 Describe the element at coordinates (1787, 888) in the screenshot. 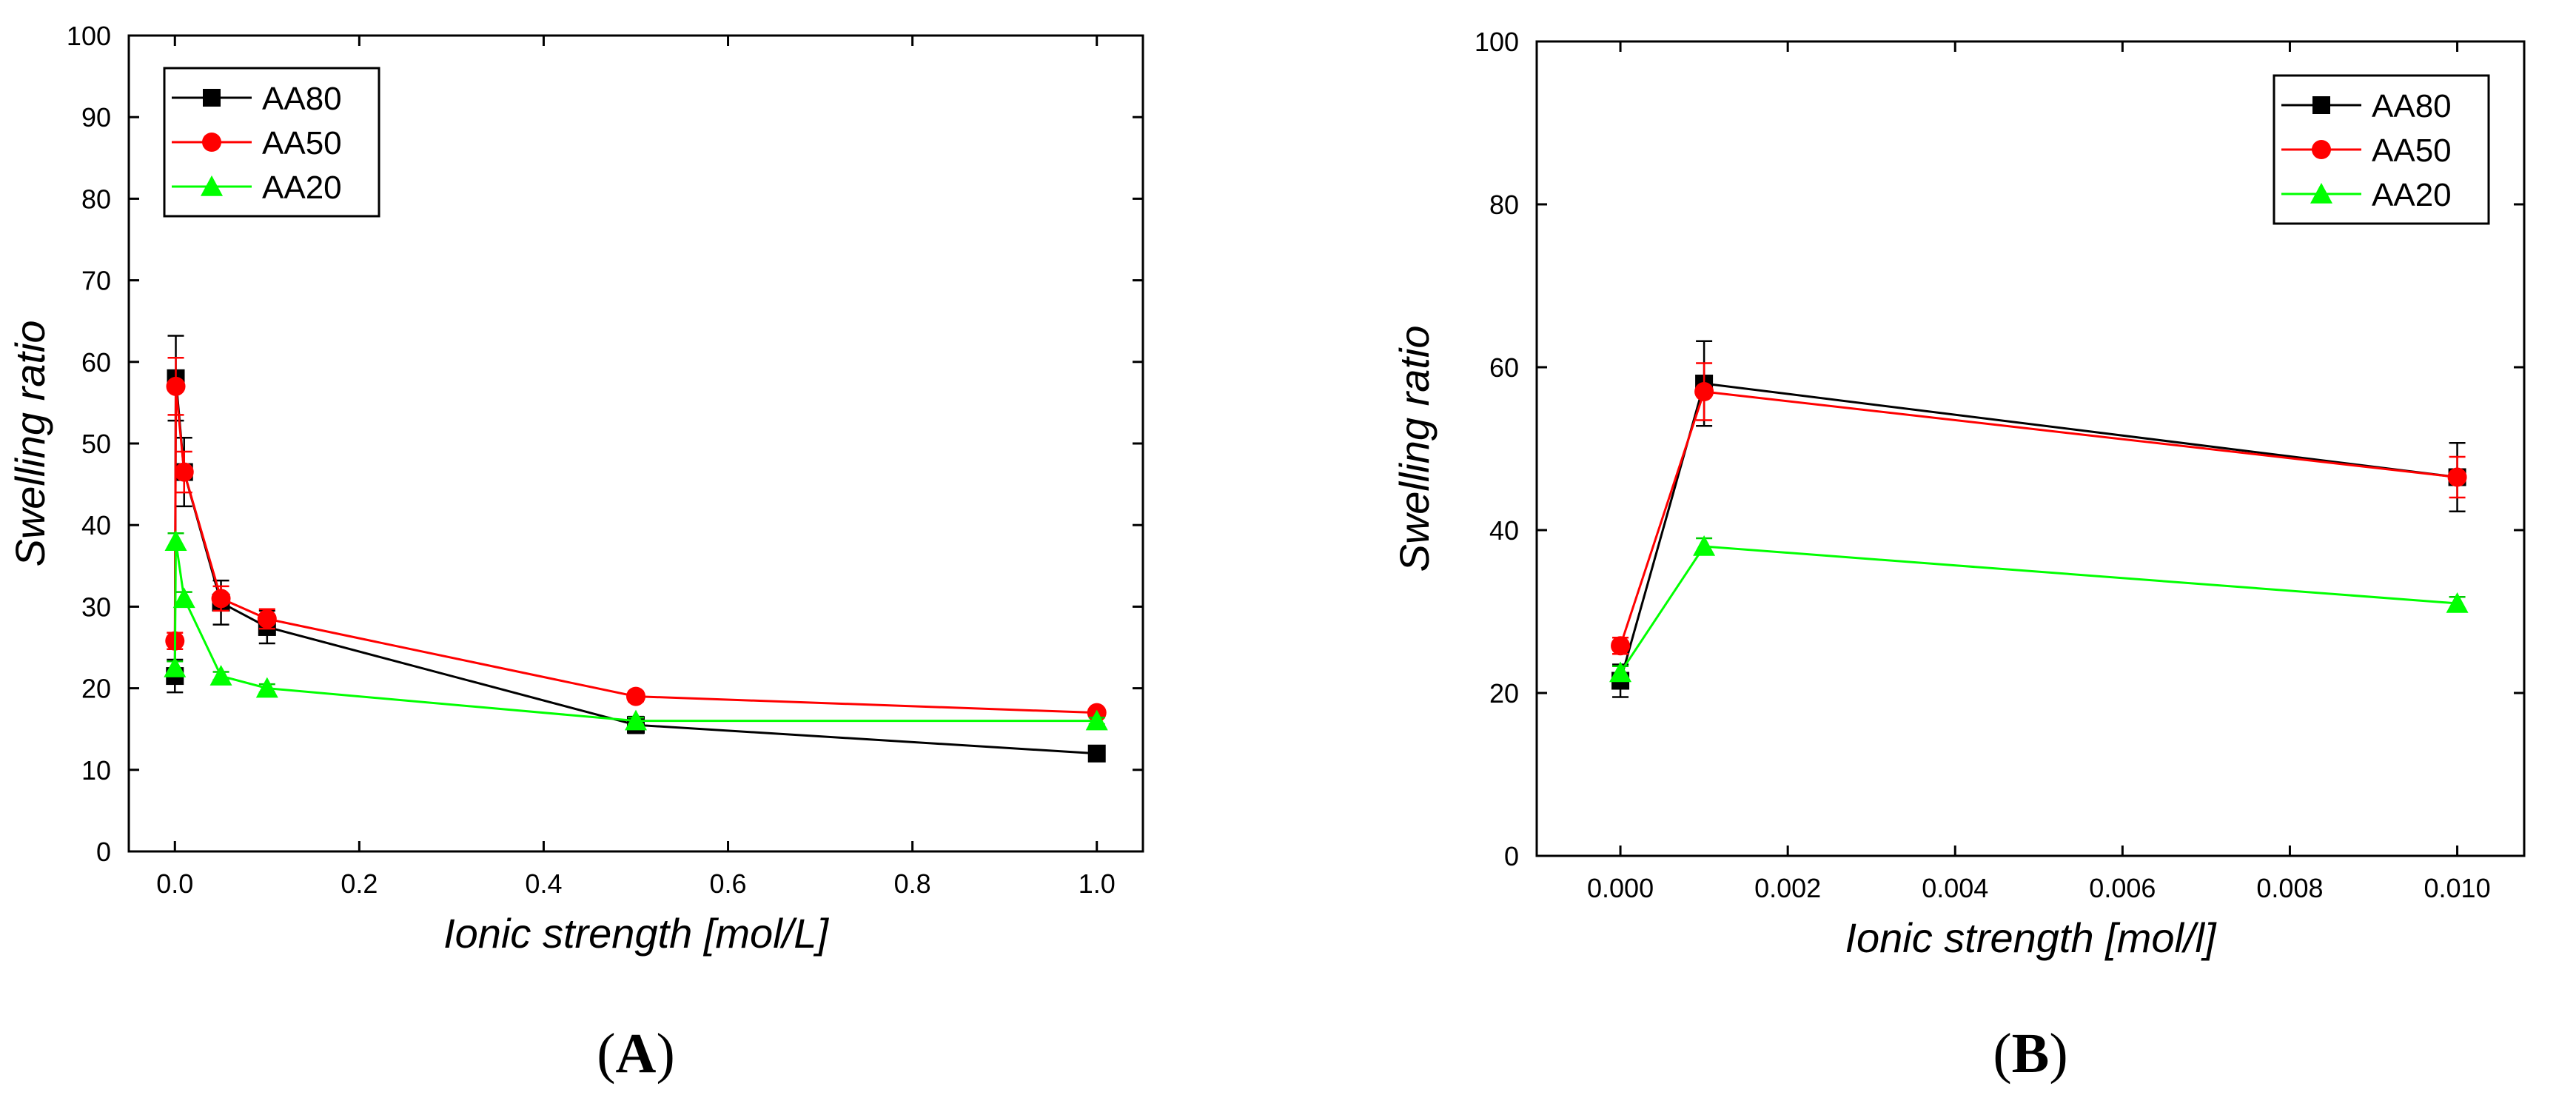

I see `x-tick-label: 0.002` at that location.